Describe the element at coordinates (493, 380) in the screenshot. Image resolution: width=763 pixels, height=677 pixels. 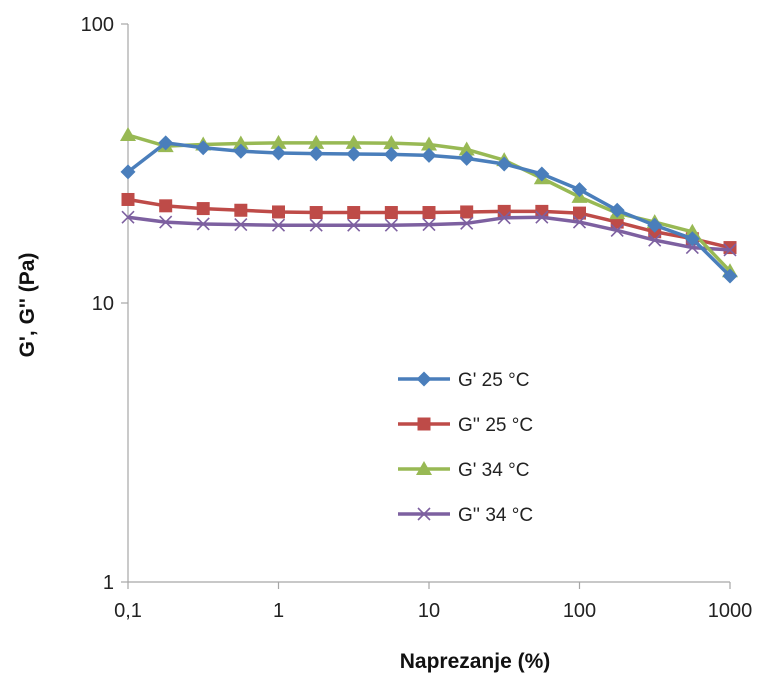
I see `legend-label: G' 25 °C` at that location.